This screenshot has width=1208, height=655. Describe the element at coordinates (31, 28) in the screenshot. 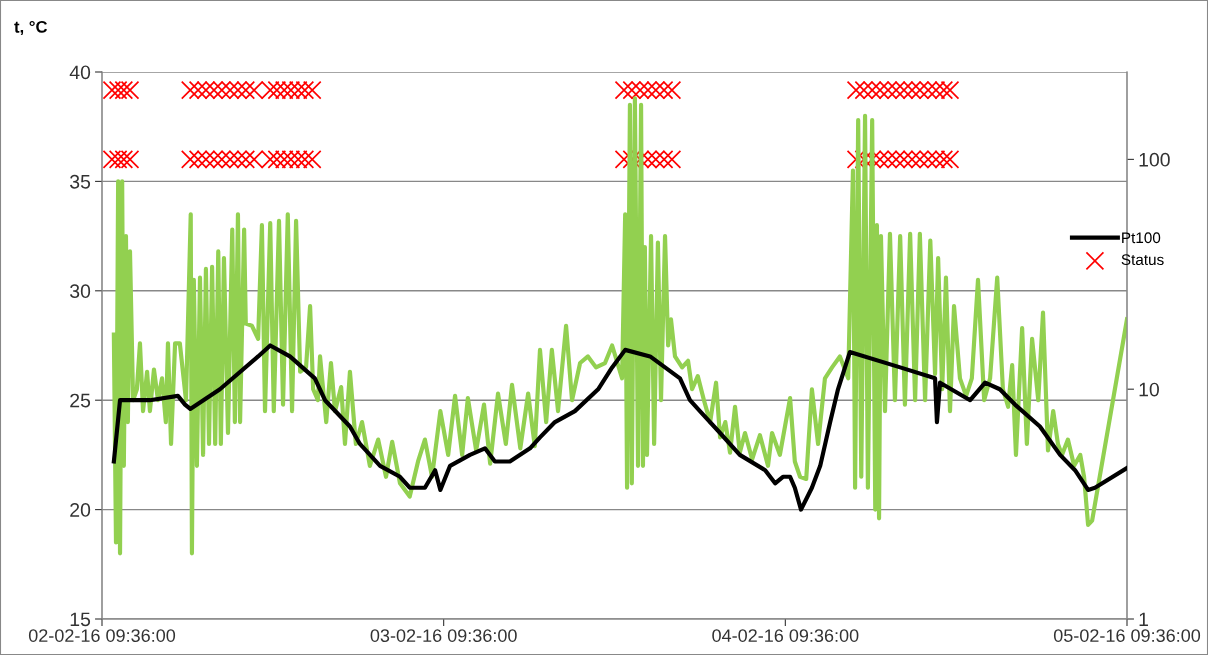

I see `y-axis-title: t, °C` at that location.